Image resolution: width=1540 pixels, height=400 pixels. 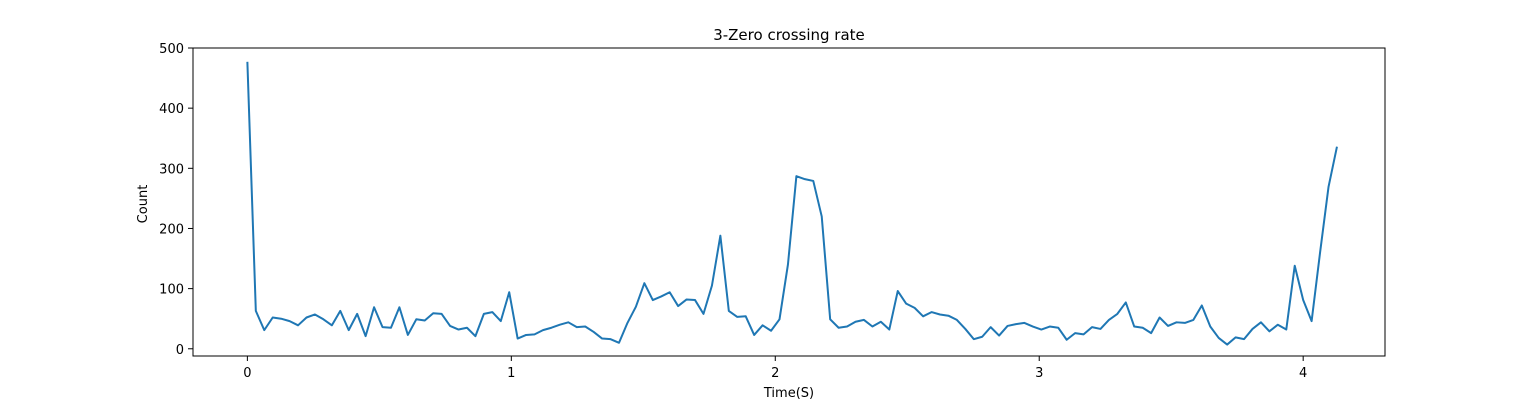 I want to click on x-axis: 0 1 2 3 4, so click(x=775, y=368).